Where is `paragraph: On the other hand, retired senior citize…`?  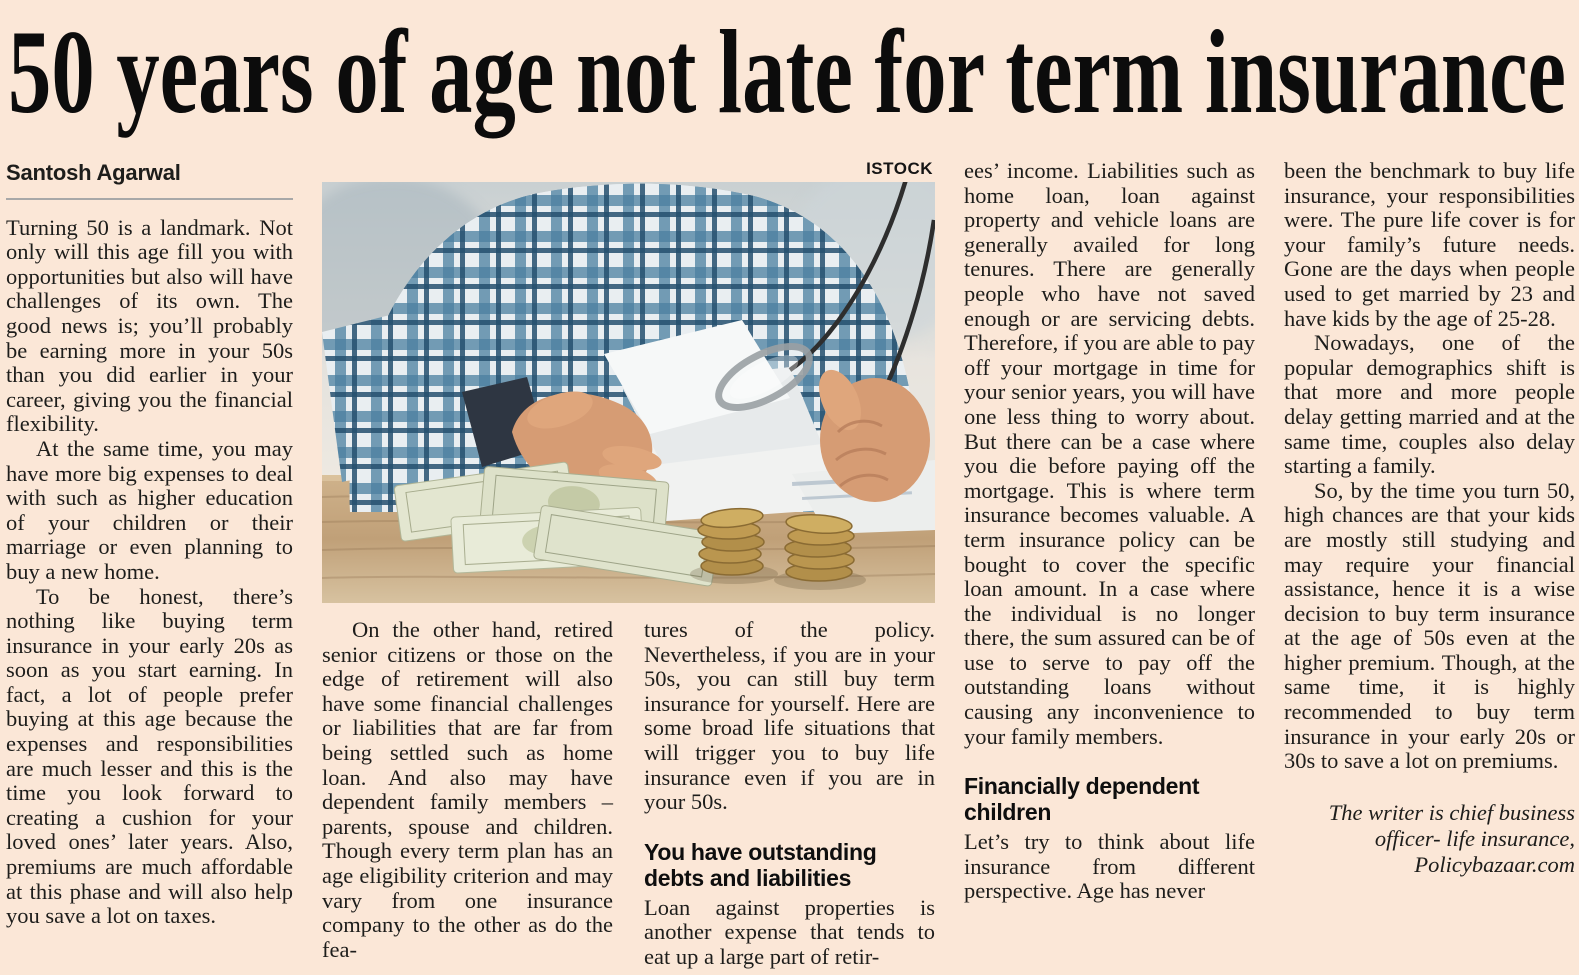 paragraph: On the other hand, retired senior citize… is located at coordinates (467, 789).